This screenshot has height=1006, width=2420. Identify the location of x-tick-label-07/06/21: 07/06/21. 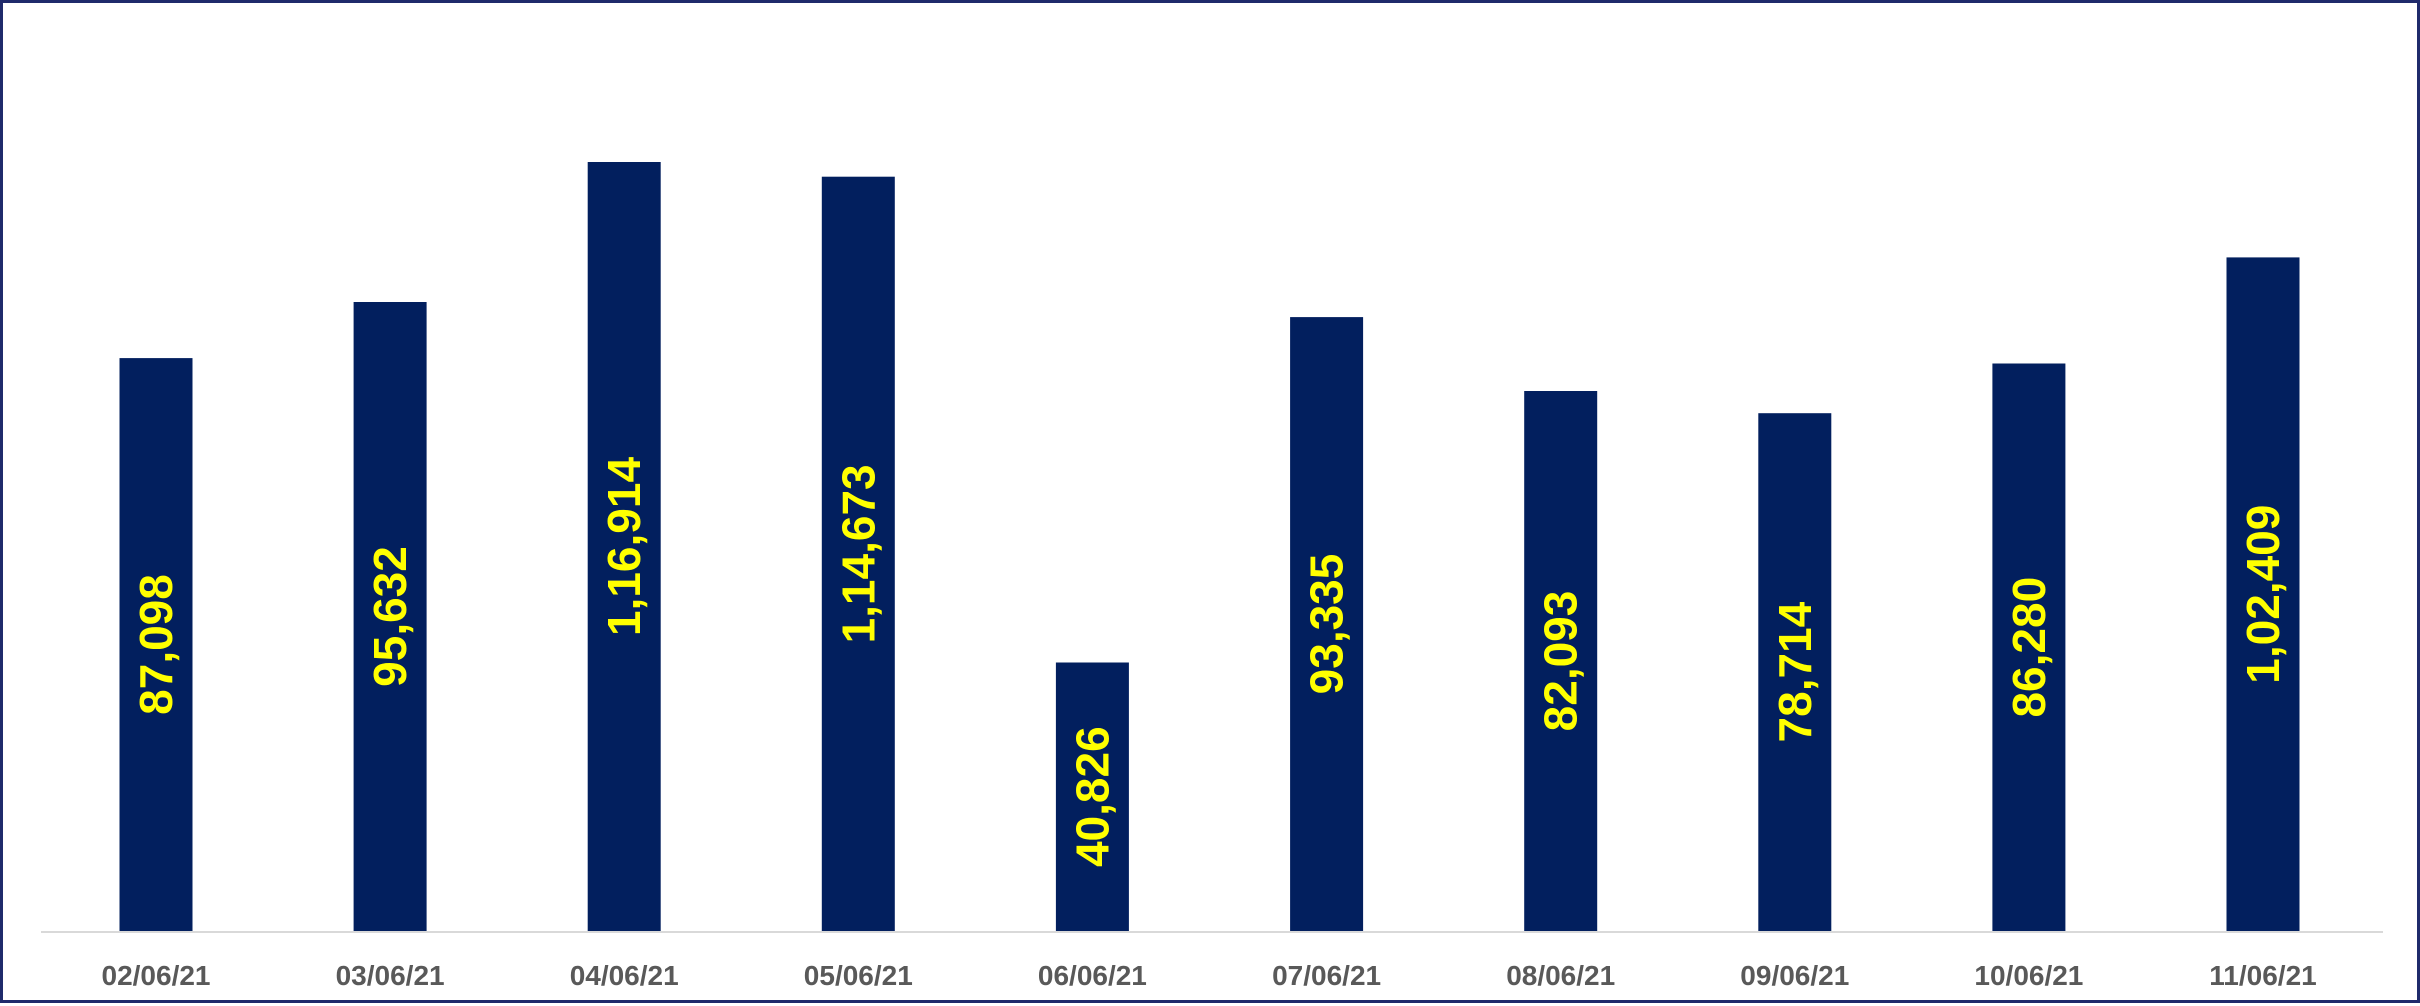
(1326, 975).